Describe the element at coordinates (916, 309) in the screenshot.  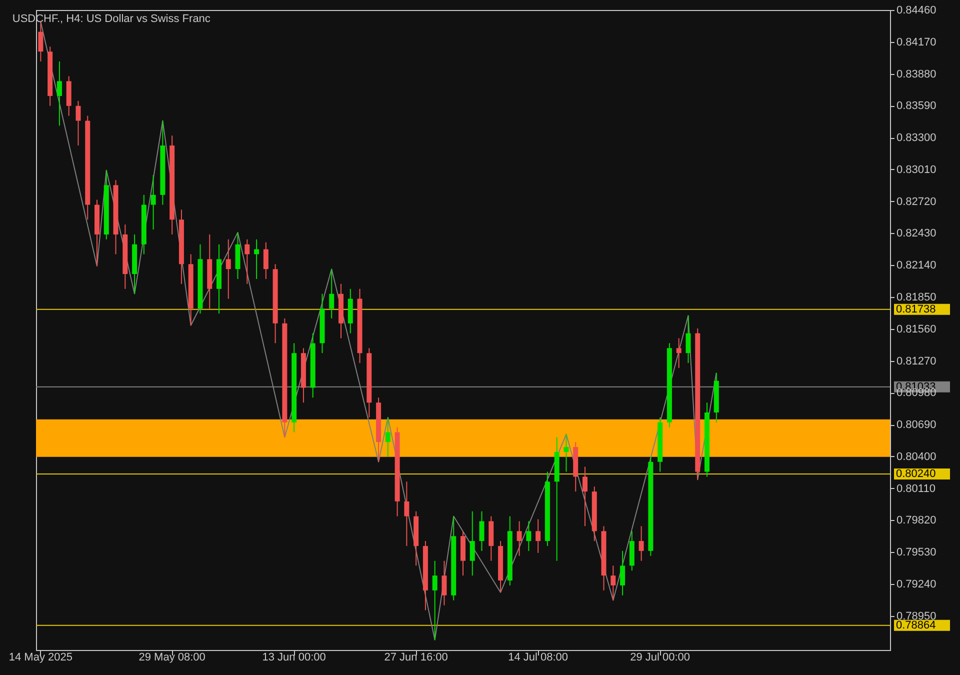
I see `ref-line-label: 0.81738` at that location.